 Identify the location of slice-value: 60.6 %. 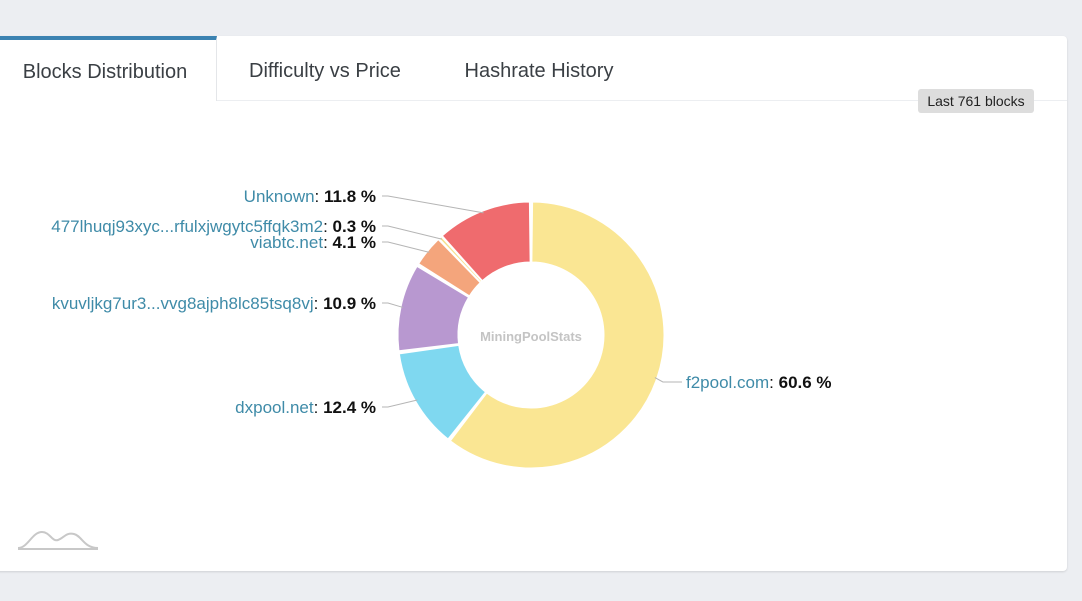
(805, 382).